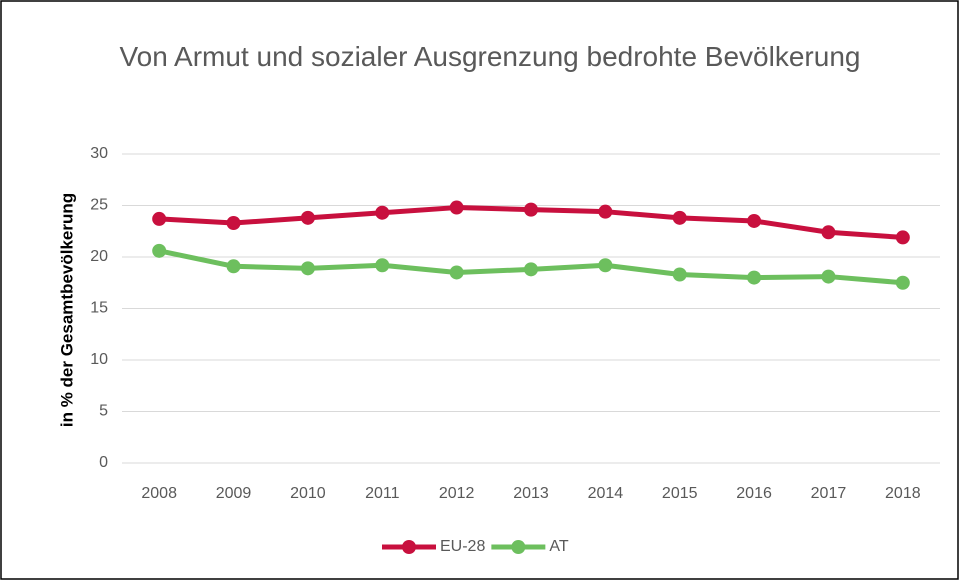 This screenshot has width=959, height=580. I want to click on y-tick-label: 5, so click(103, 411).